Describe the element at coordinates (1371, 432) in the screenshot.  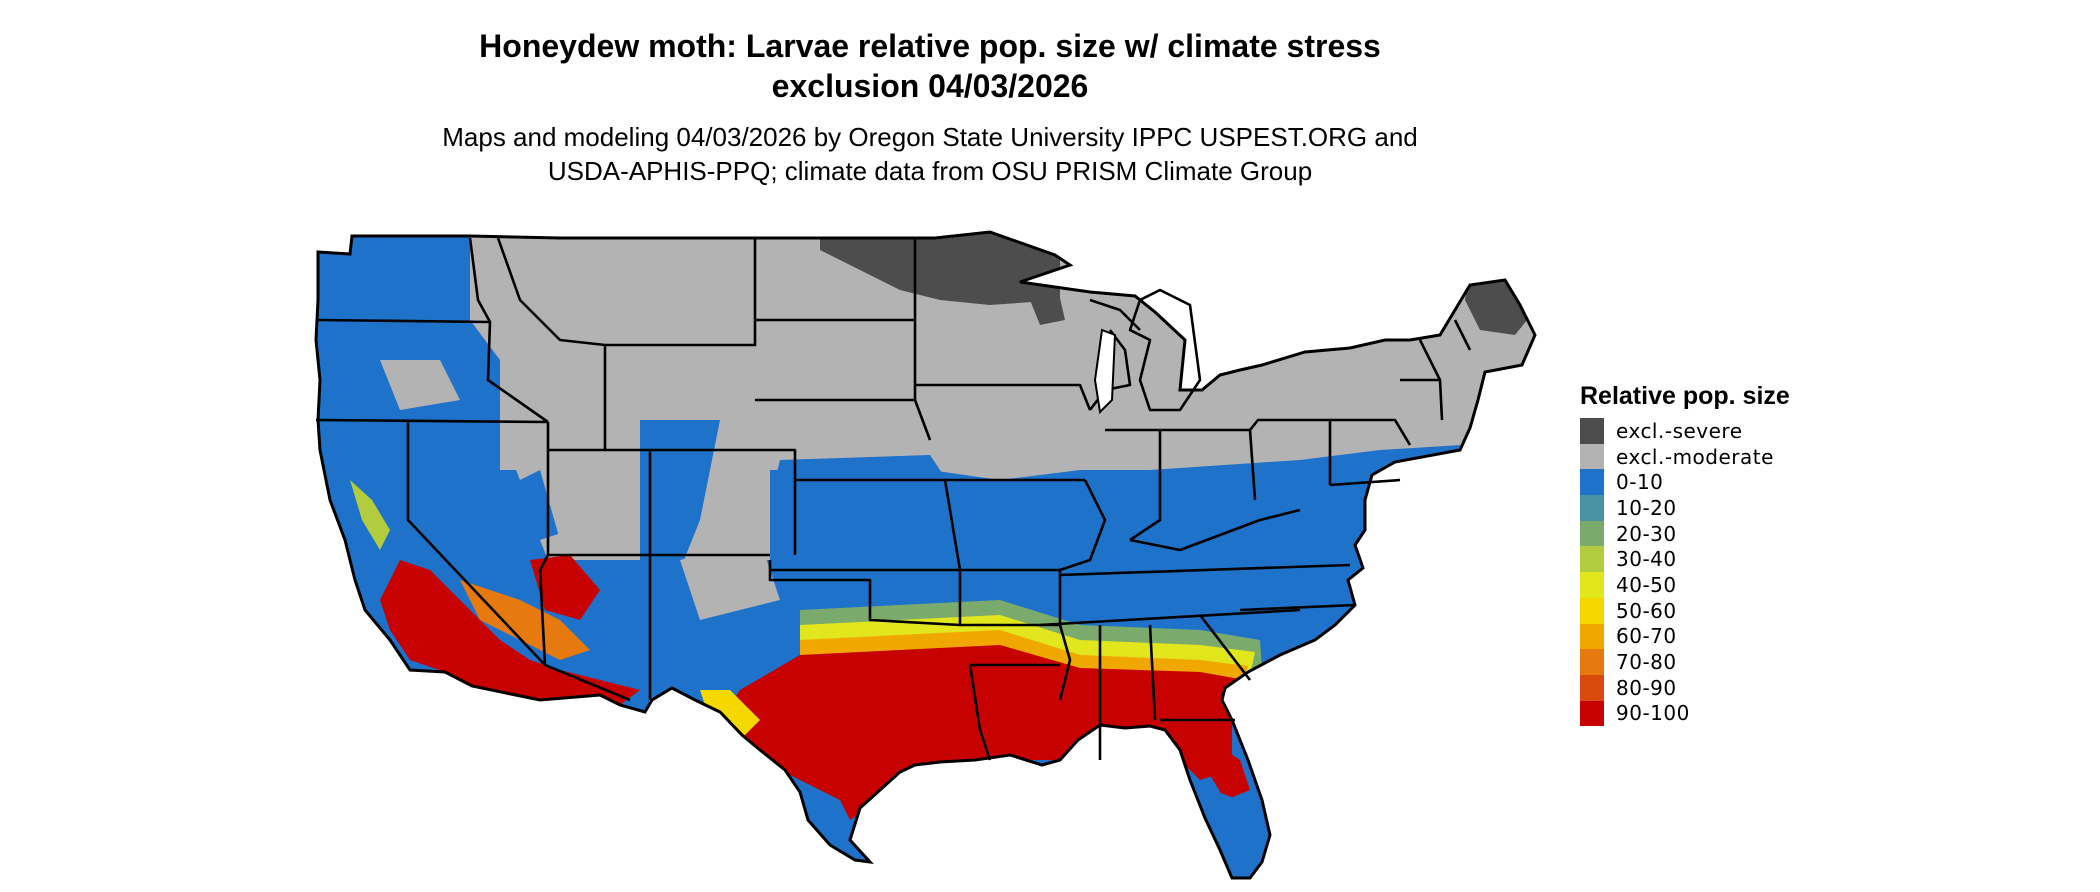
I see `border-pa-ny` at that location.